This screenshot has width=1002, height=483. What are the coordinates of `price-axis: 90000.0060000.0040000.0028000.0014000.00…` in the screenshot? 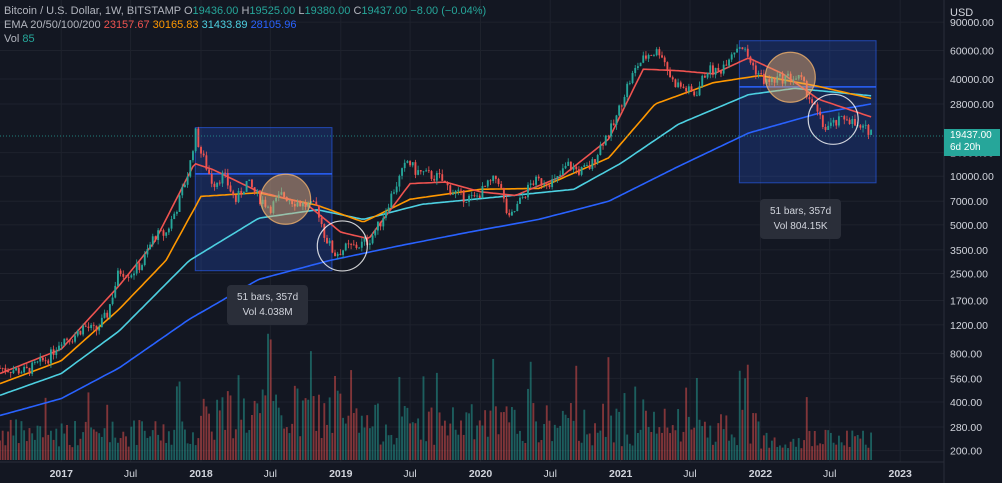 It's located at (972, 237).